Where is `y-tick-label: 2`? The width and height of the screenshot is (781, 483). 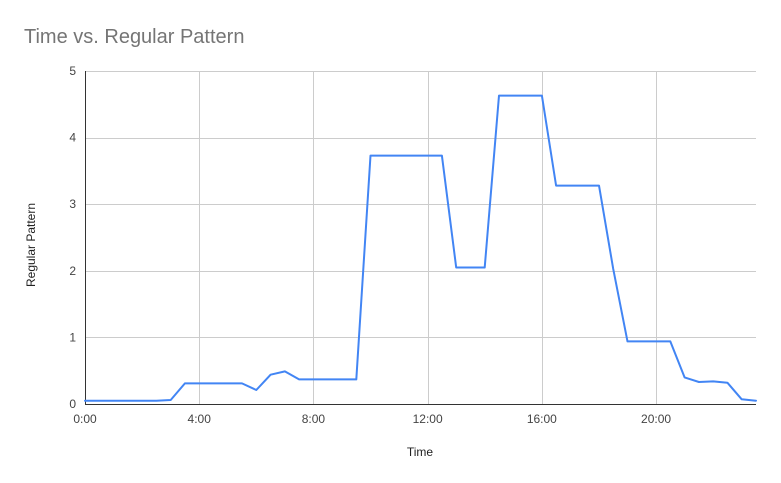
y-tick-label: 2 is located at coordinates (72, 271).